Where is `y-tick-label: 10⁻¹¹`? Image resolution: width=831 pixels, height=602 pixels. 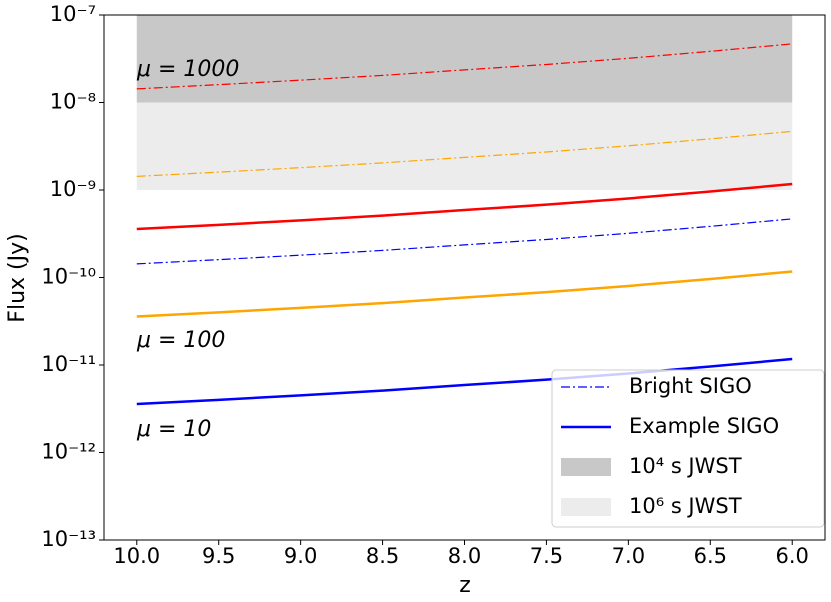 y-tick-label: 10⁻¹¹ is located at coordinates (68, 364).